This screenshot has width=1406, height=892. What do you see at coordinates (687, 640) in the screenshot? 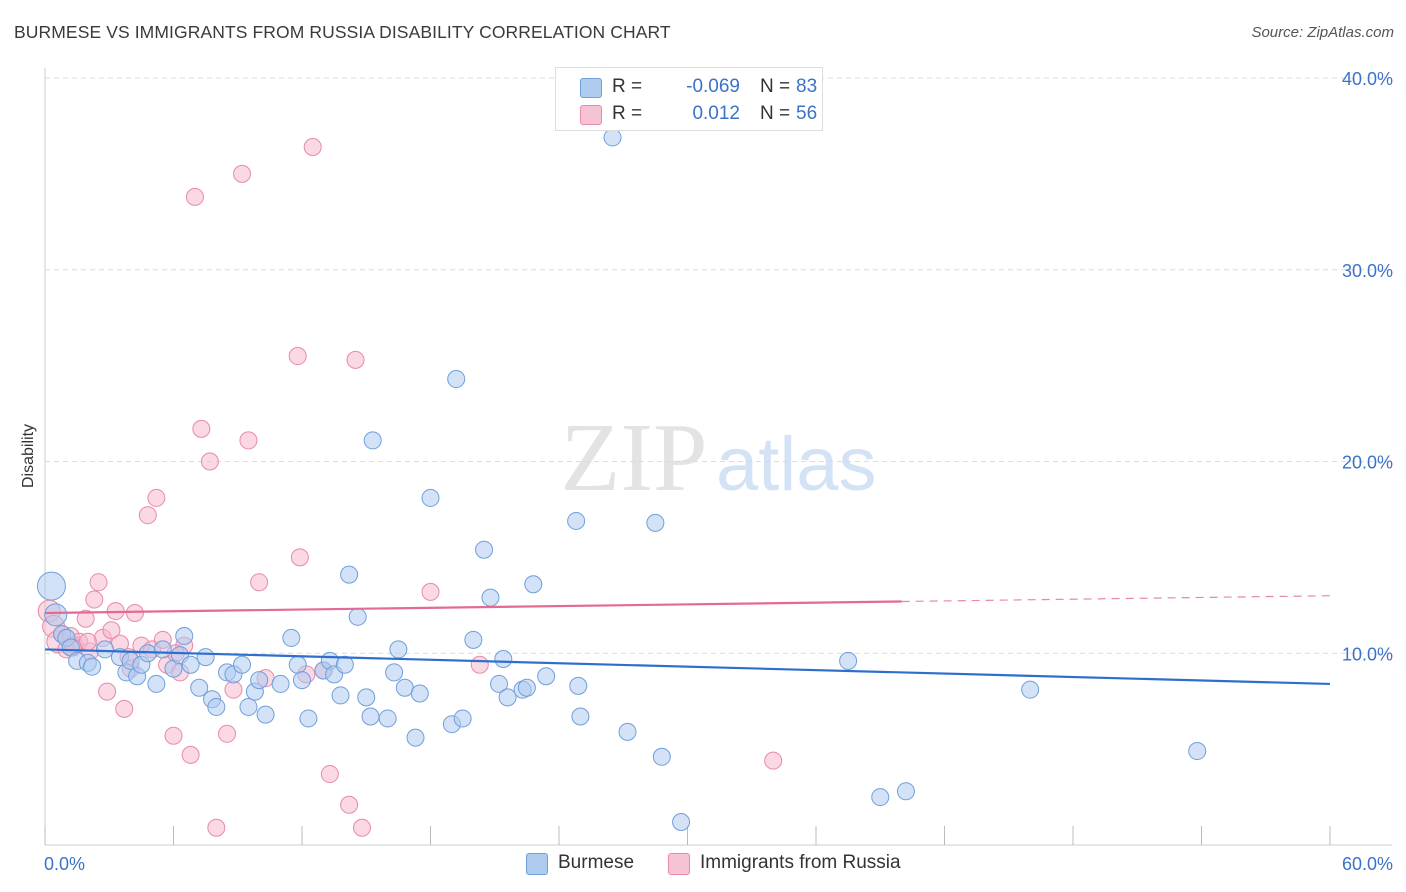
I see `trend-lines` at bounding box center [687, 640].